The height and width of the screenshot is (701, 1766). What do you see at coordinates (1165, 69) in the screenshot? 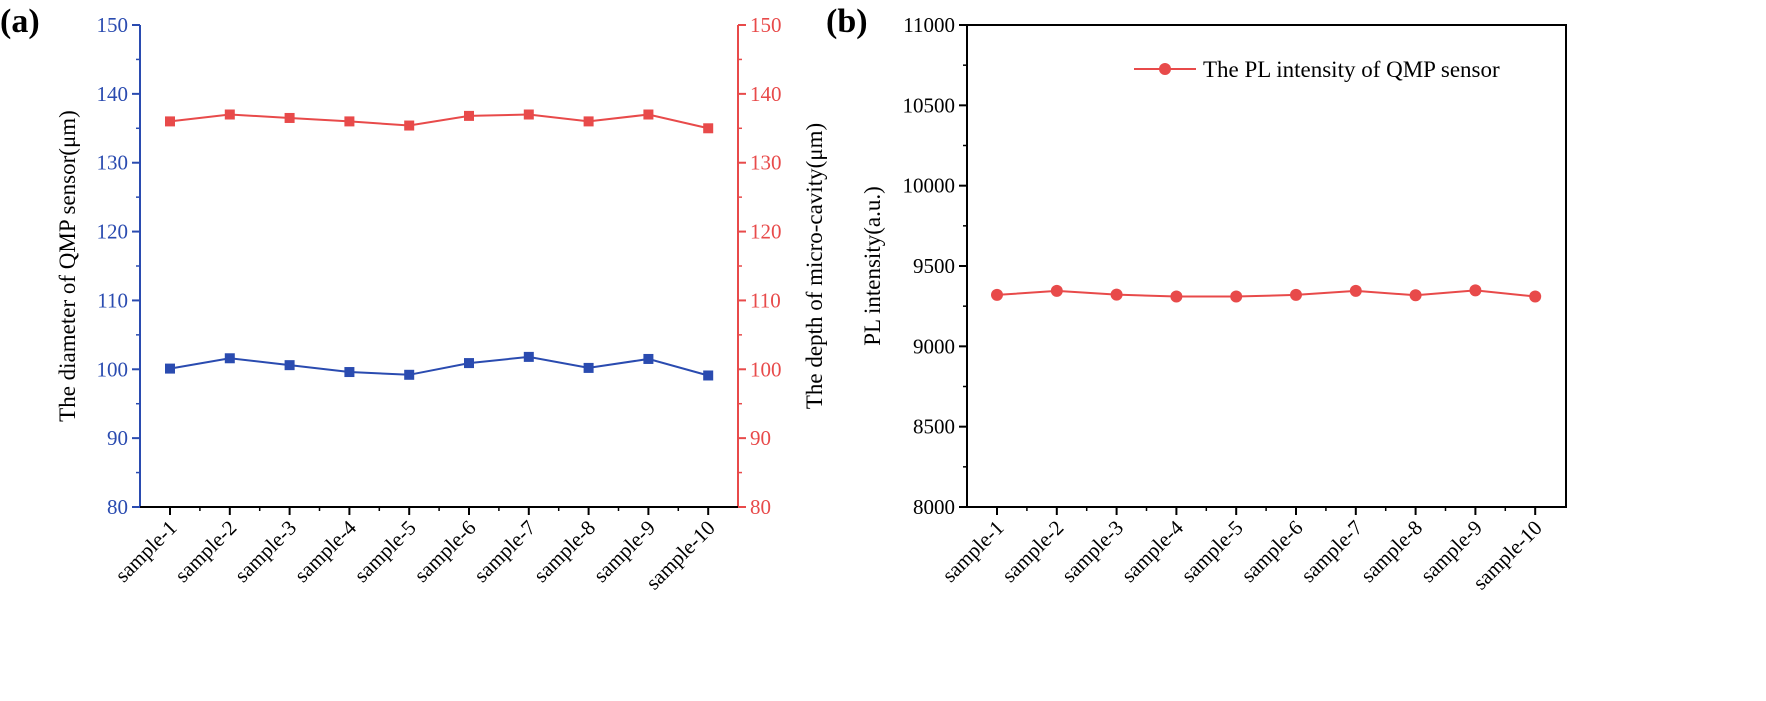
I see `legend-marker` at bounding box center [1165, 69].